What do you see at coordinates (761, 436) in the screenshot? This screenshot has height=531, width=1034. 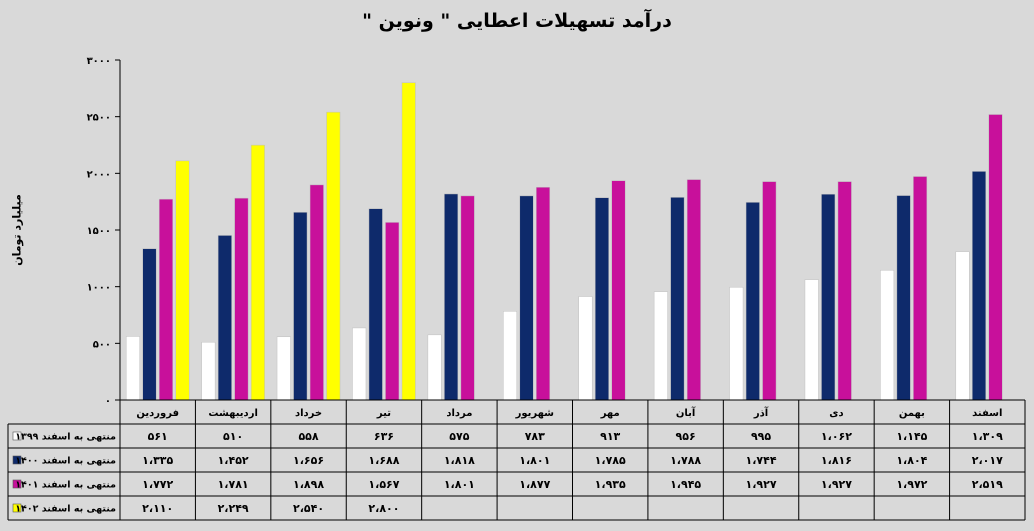 I see `table-cell-value: ۹۹۵` at bounding box center [761, 436].